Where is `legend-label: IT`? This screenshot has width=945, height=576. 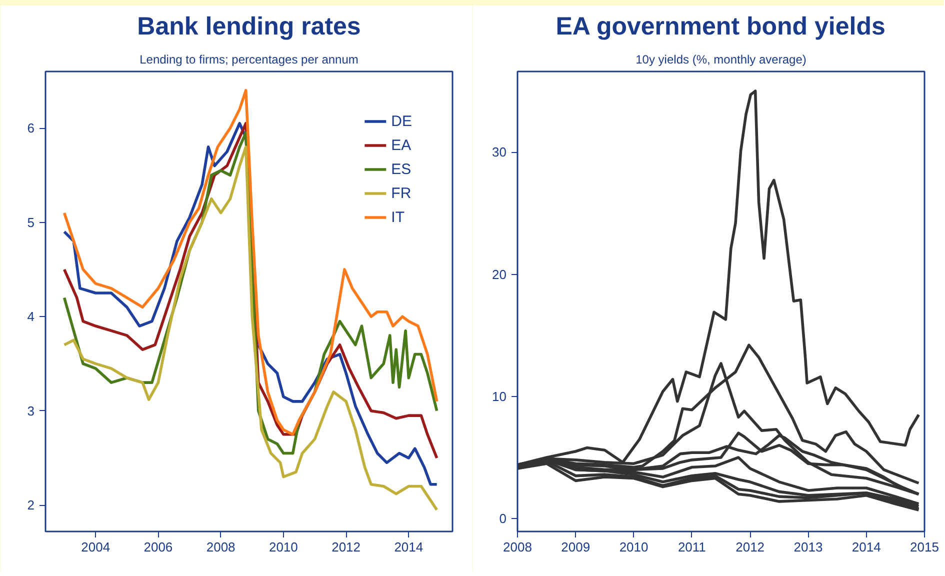
legend-label: IT is located at coordinates (398, 217).